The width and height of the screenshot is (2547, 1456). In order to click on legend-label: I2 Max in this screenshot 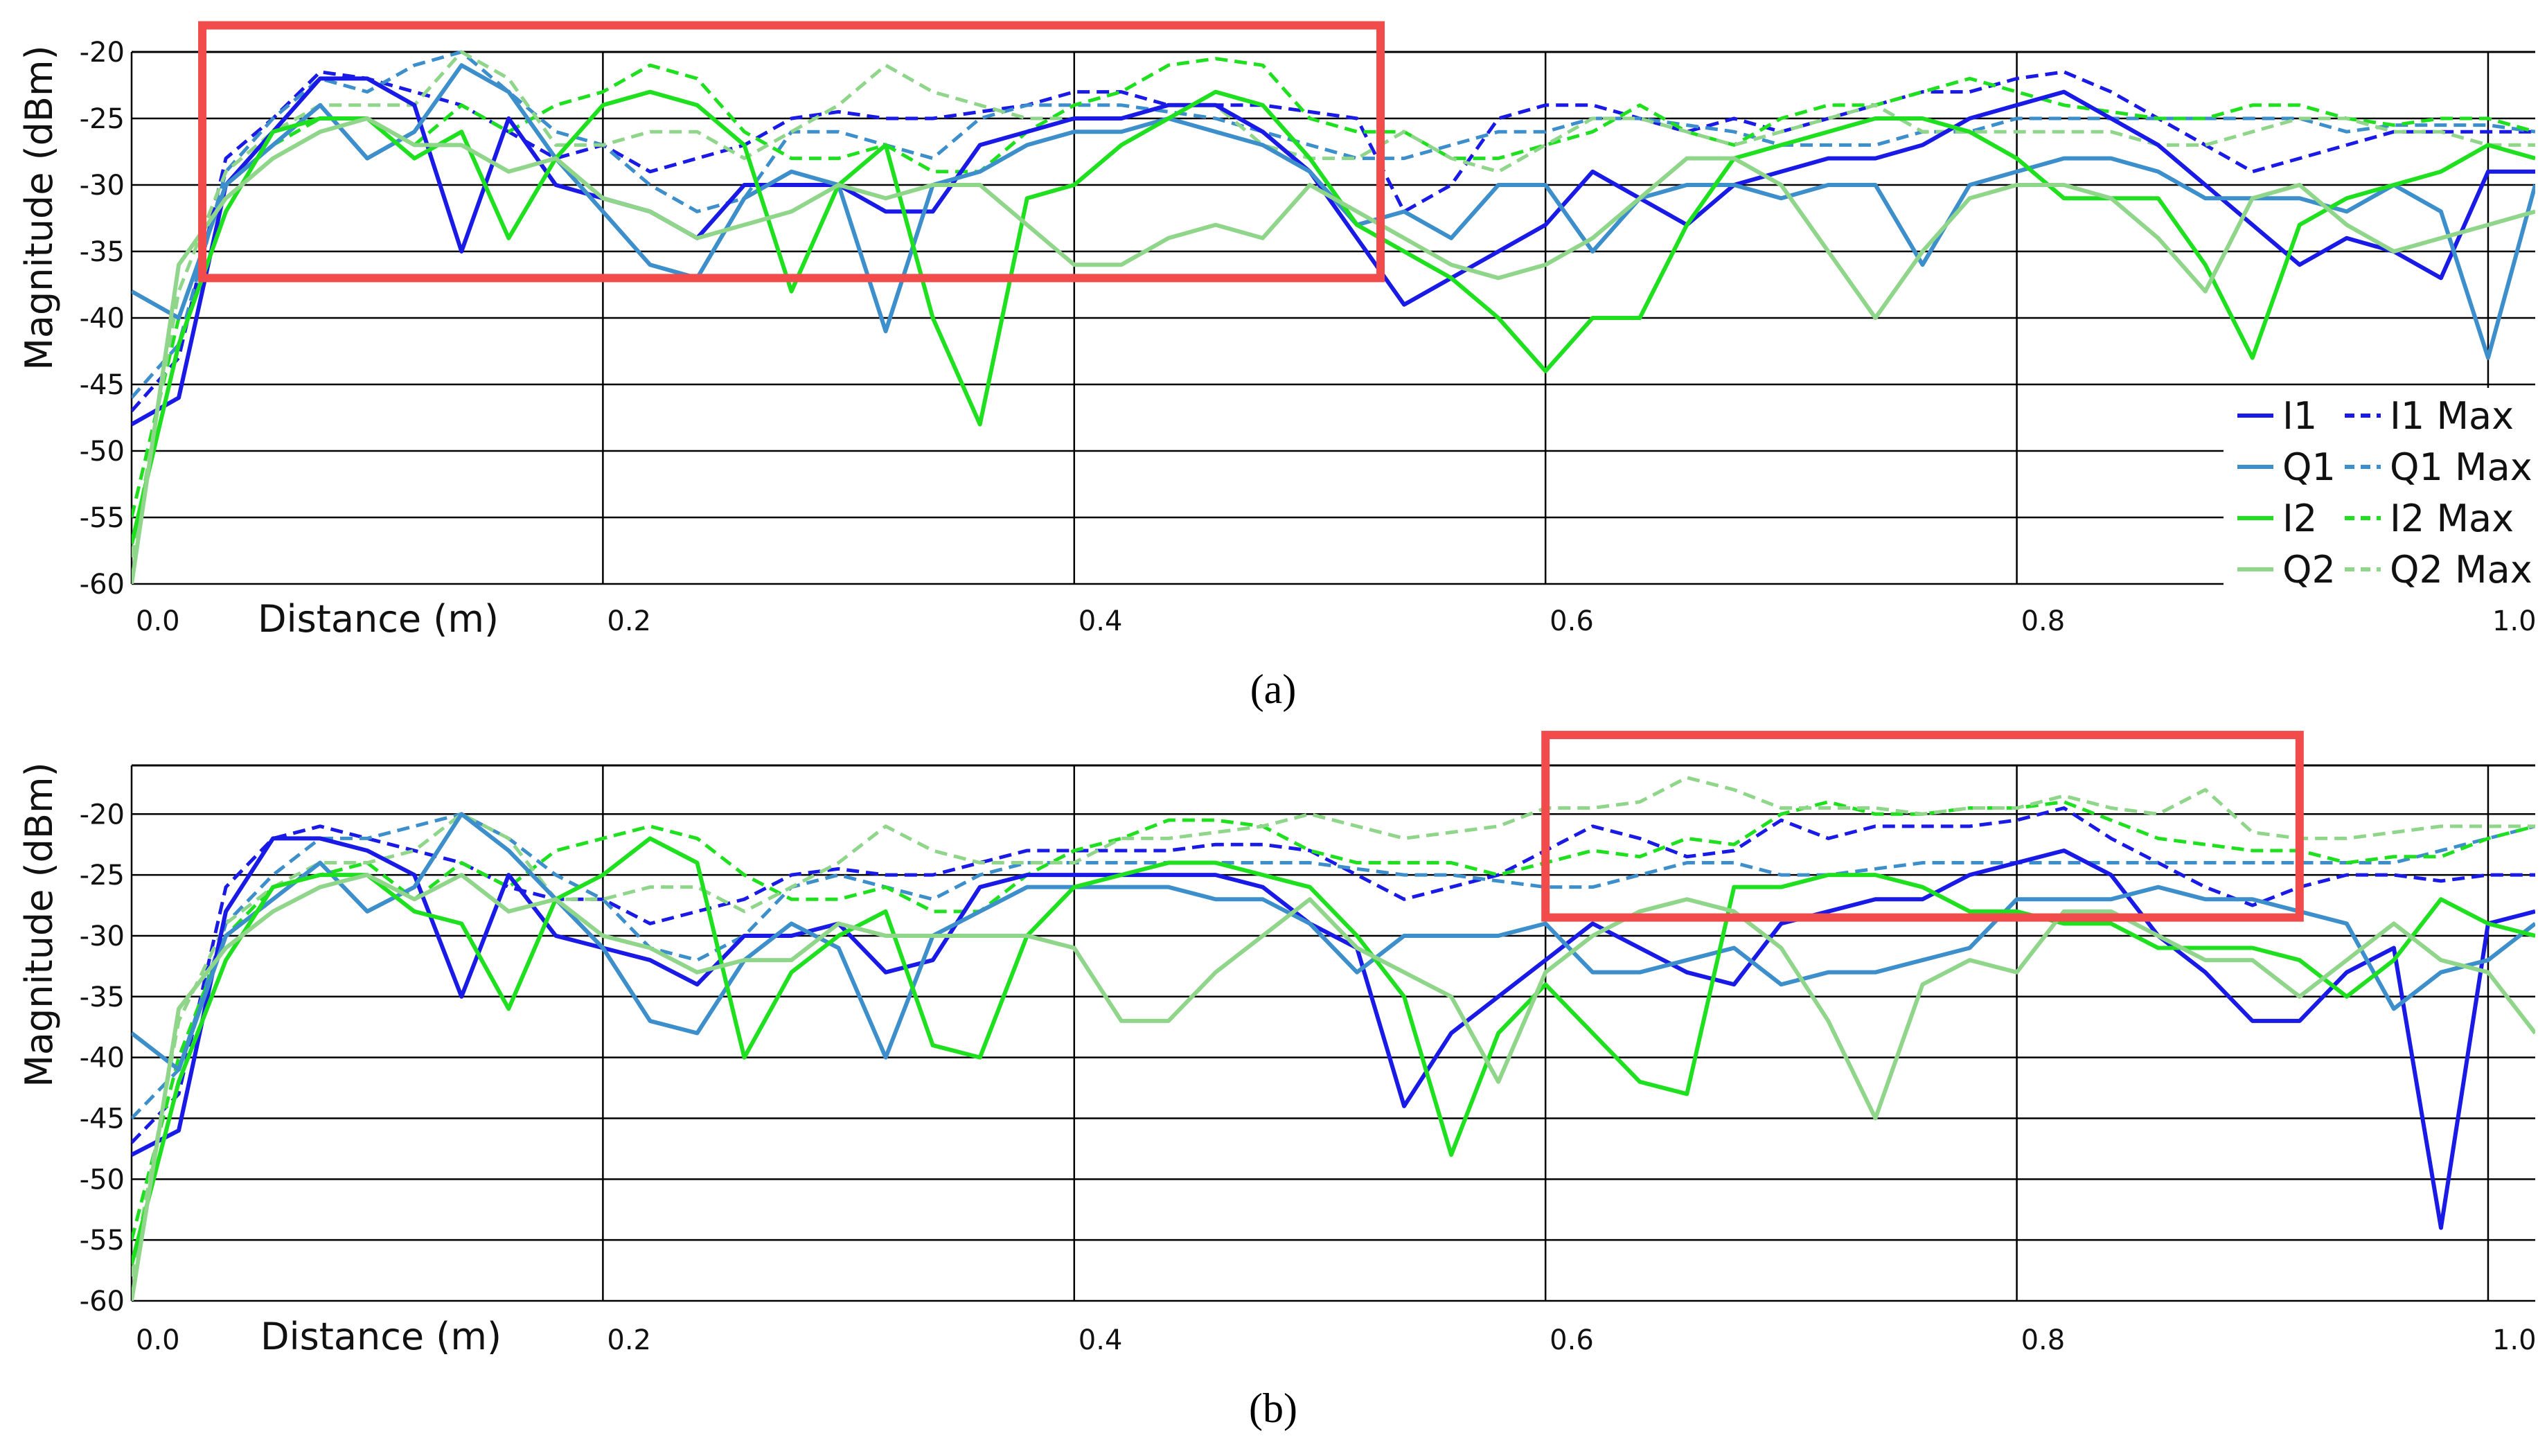, I will do `click(2452, 518)`.